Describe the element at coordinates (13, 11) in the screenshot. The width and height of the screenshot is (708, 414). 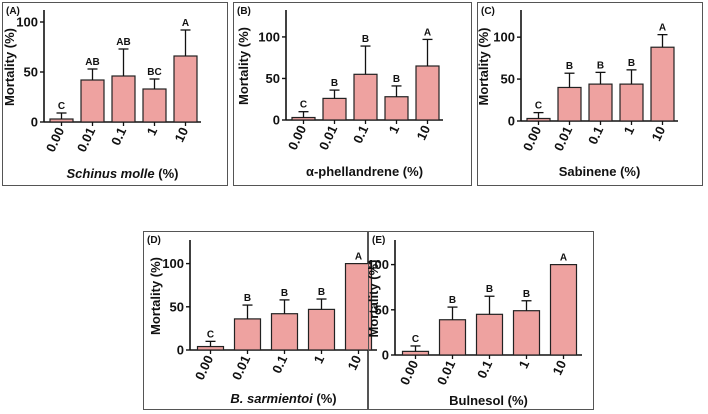
I see `panel-label: (A)` at that location.